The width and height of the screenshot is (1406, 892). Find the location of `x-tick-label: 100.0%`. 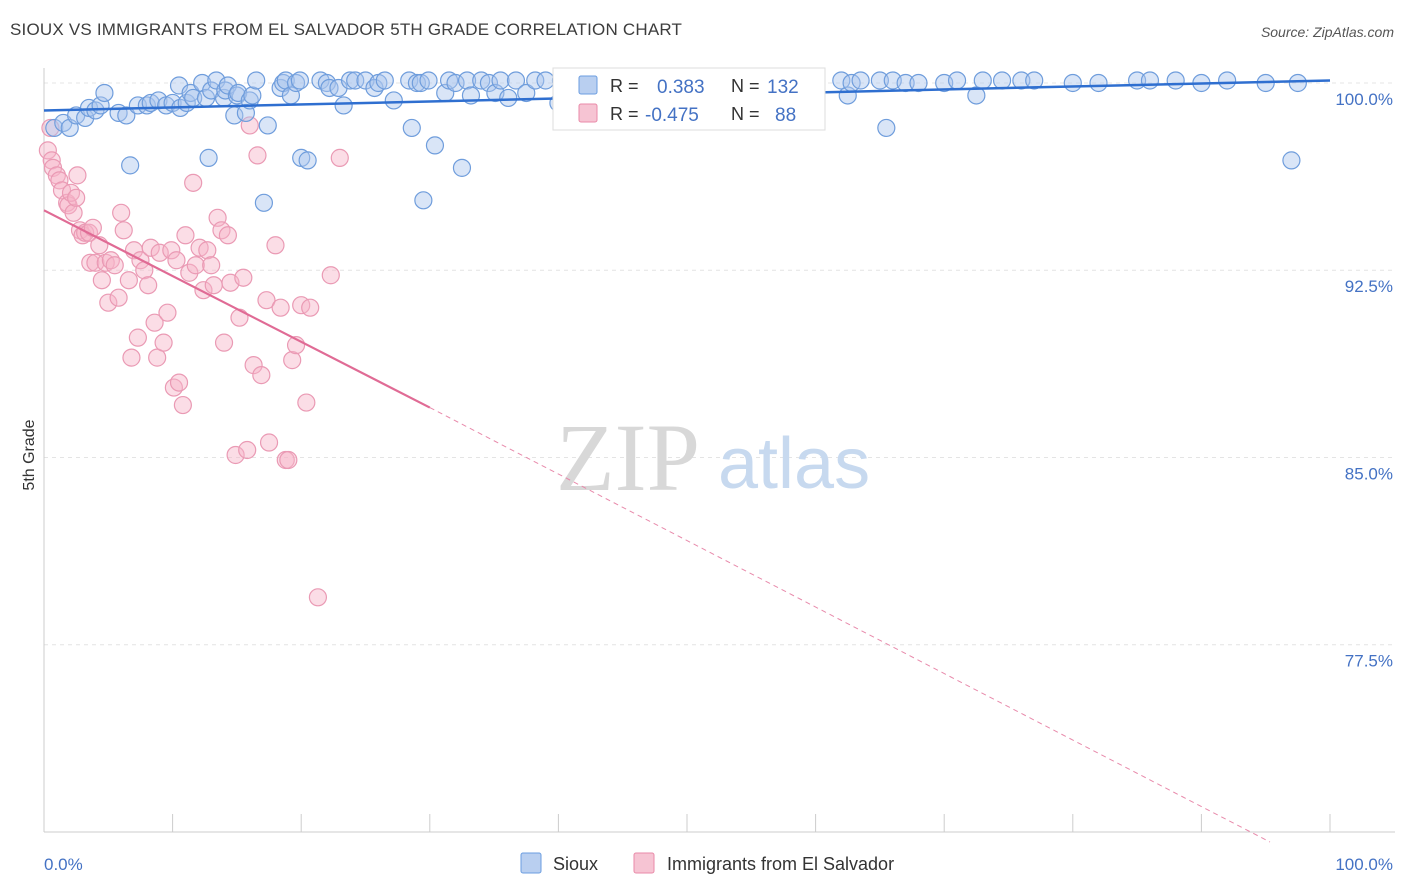

x-tick-label: 100.0% is located at coordinates (1364, 864).